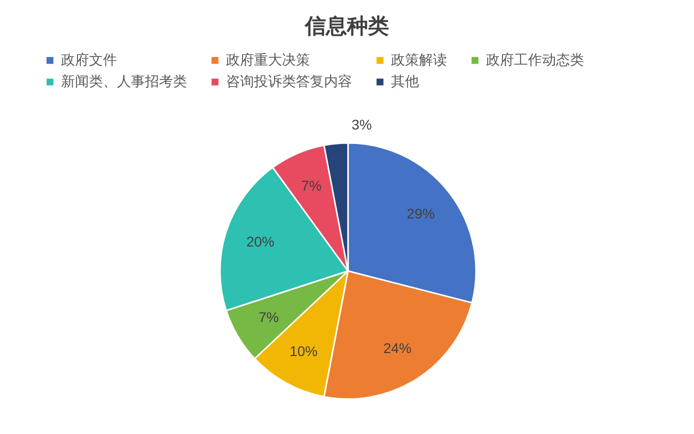  What do you see at coordinates (397, 348) in the screenshot?
I see `data-label: 24%` at bounding box center [397, 348].